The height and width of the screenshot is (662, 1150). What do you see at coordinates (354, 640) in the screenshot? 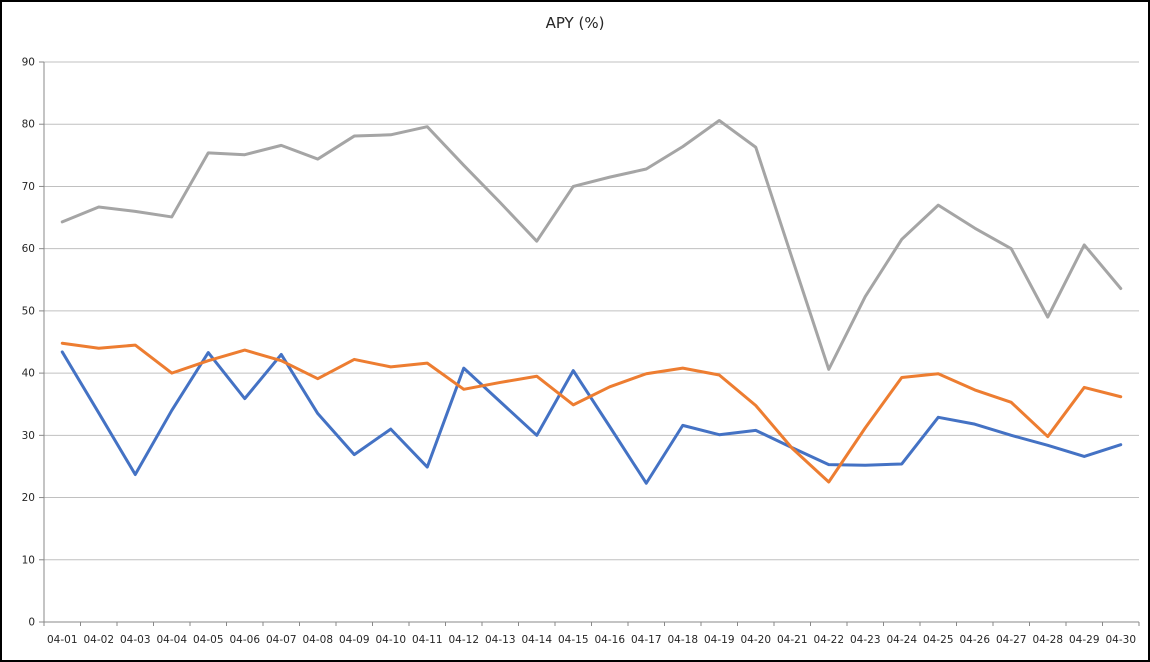
I see `x-tick-label: 04-09` at bounding box center [354, 640].